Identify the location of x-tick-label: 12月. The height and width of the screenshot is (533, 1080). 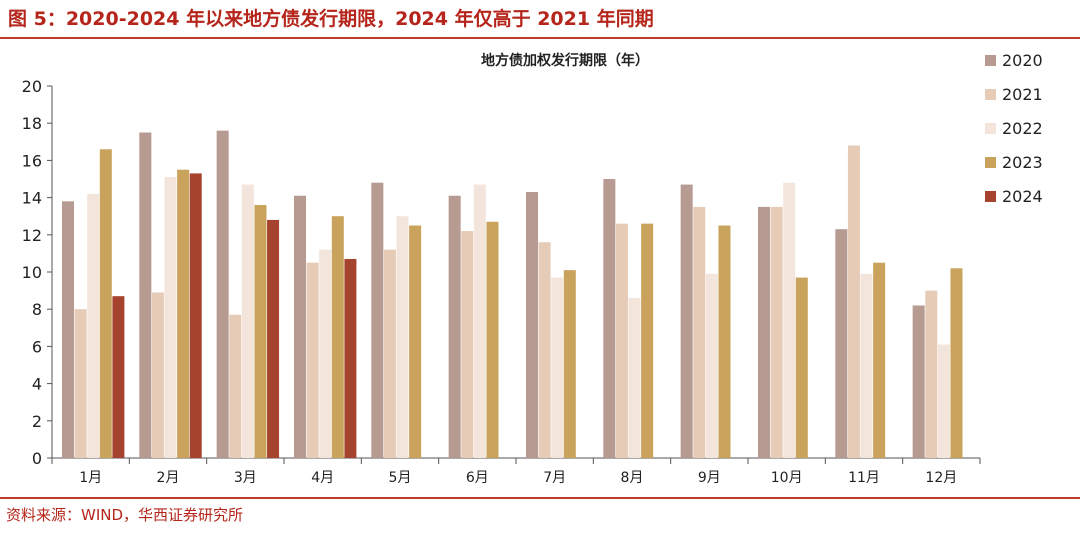
(941, 478).